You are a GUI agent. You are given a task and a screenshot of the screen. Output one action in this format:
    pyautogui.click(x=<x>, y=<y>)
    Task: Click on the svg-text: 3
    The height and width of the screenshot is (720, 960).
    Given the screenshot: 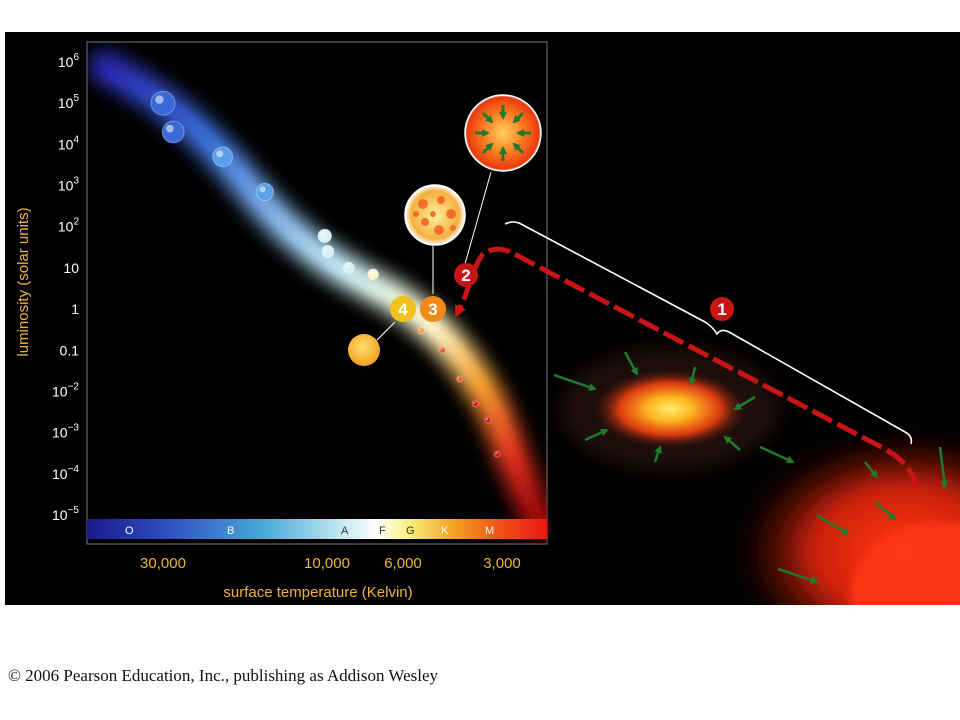 What is the action you would take?
    pyautogui.click(x=432, y=309)
    